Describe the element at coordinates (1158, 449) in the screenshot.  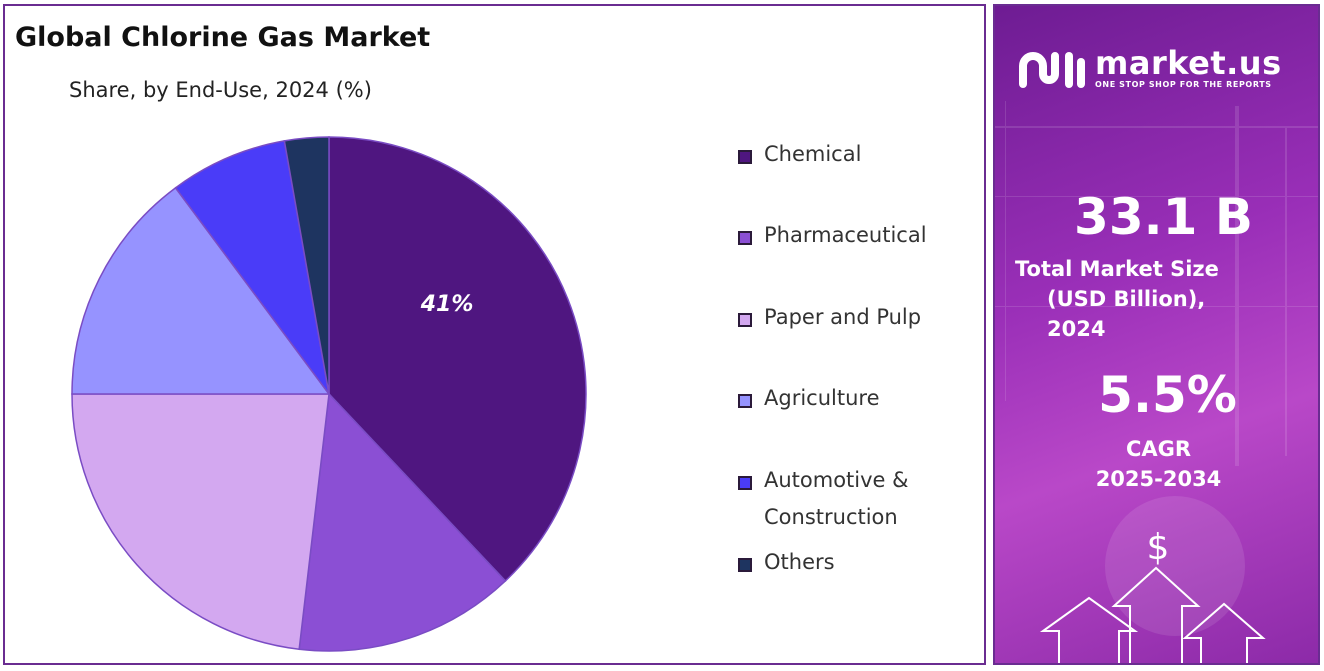
I see `cagr-label-line1: CAGR` at that location.